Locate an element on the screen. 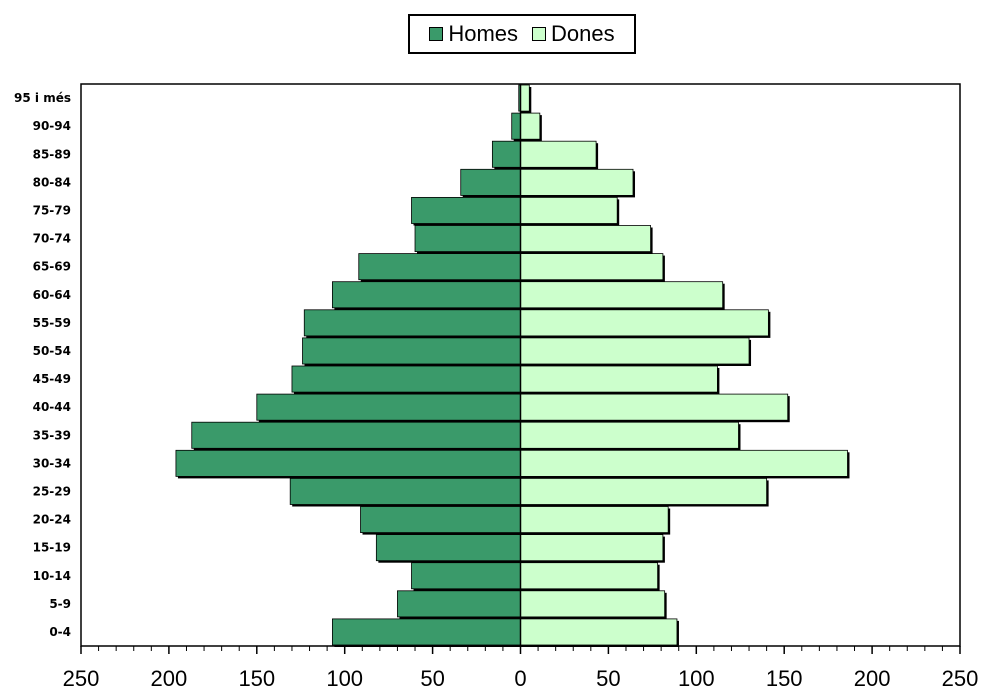  category-label: 50-54 is located at coordinates (52, 351).